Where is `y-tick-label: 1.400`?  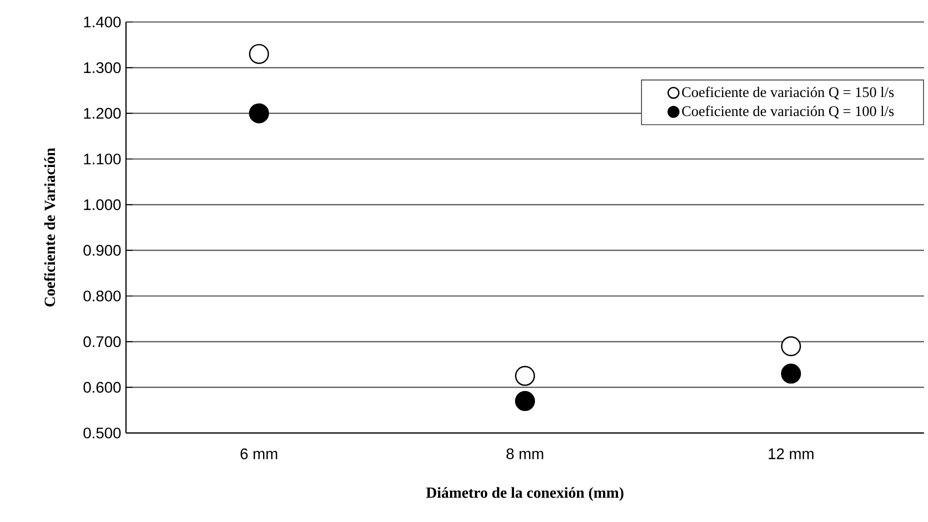 y-tick-label: 1.400 is located at coordinates (102, 22).